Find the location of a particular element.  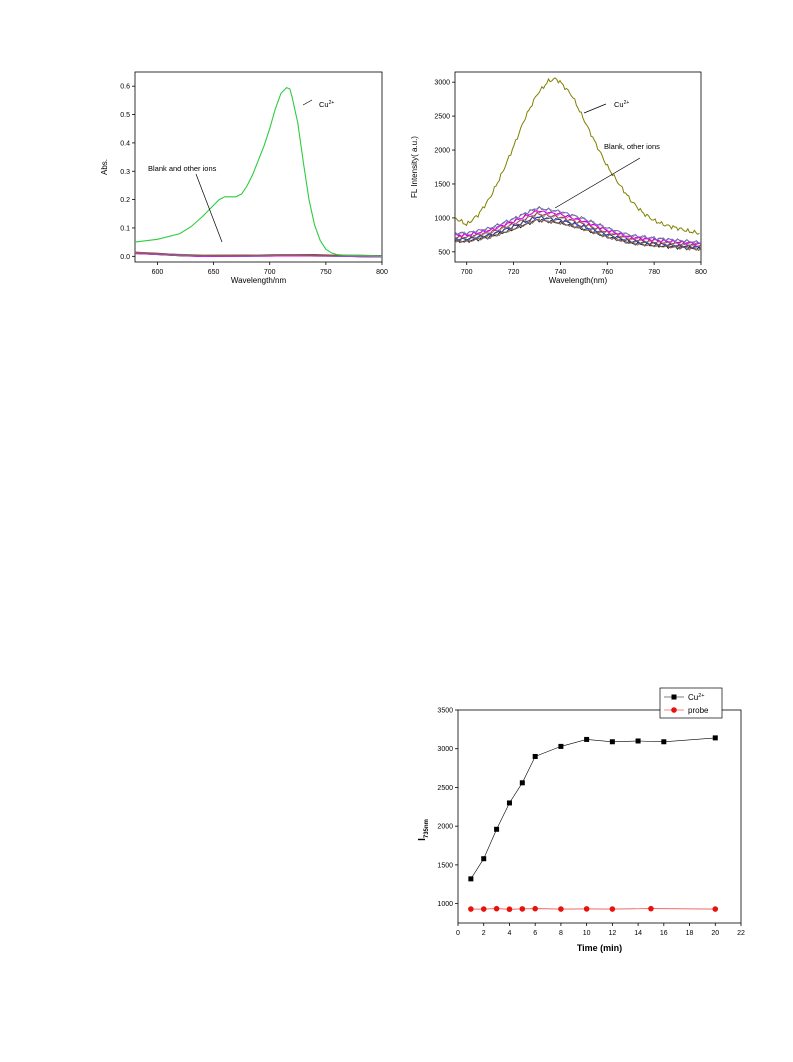

x-tick-label: 18 is located at coordinates (690, 933).